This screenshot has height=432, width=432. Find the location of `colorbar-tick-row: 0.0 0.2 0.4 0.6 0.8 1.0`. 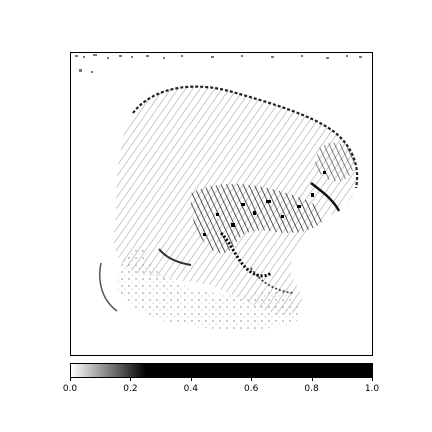

colorbar-tick-row: 0.0 0.2 0.4 0.6 0.8 1.0 is located at coordinates (221, 388).